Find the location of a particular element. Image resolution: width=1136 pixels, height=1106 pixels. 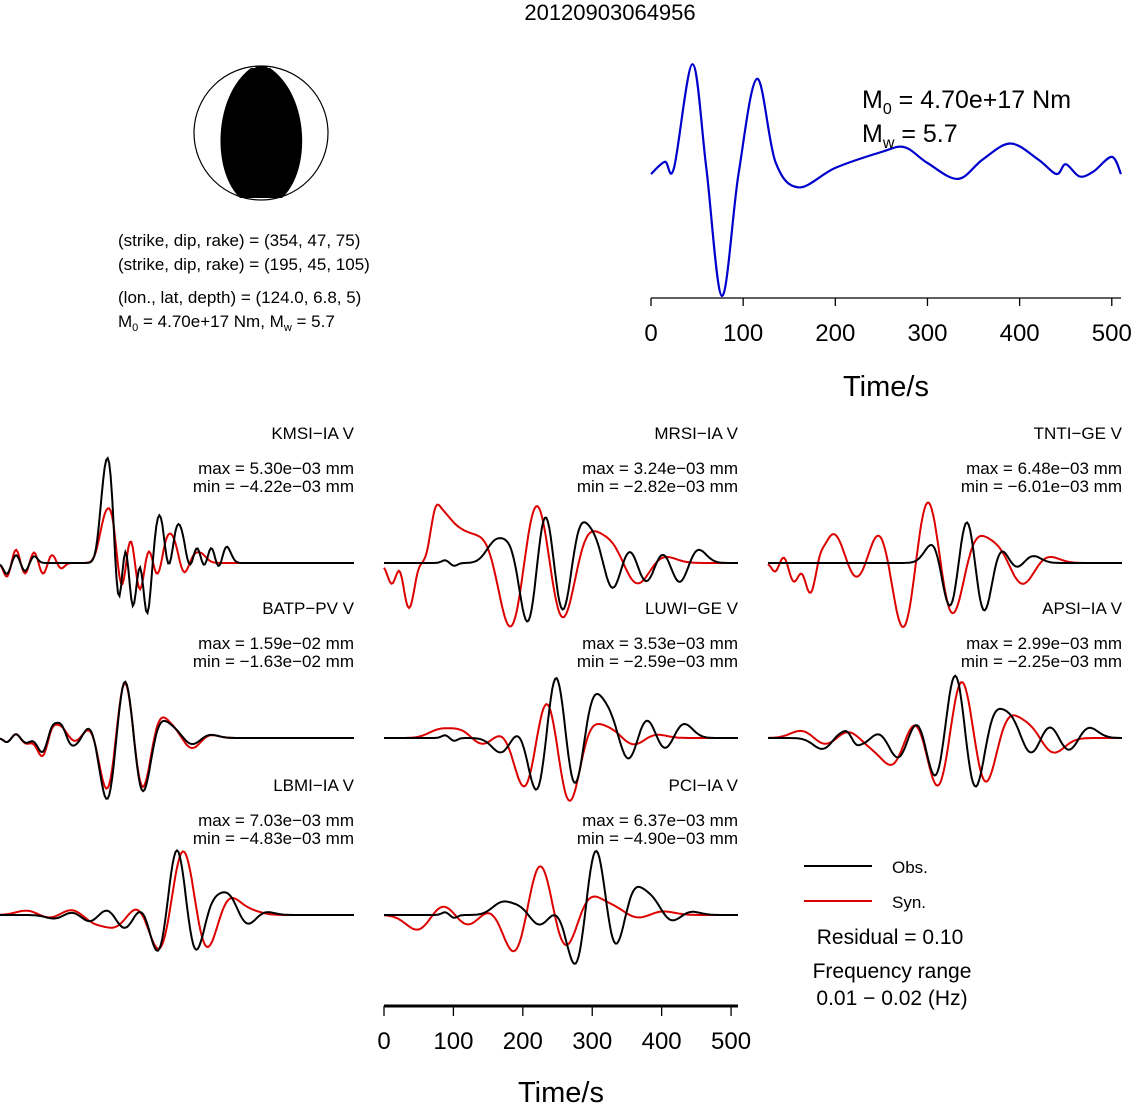

station-max-amplitude: max = 5.30e−03 mm is located at coordinates (276, 468).